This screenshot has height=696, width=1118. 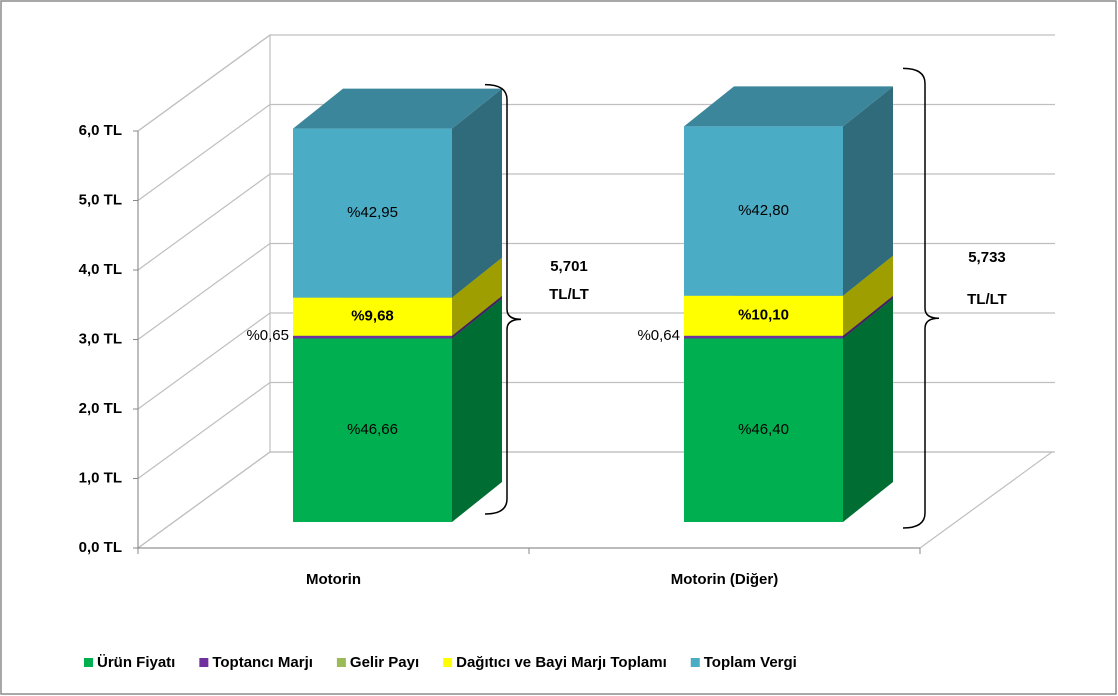 I want to click on y-tick-label: 5,0 TL, so click(x=100, y=199).